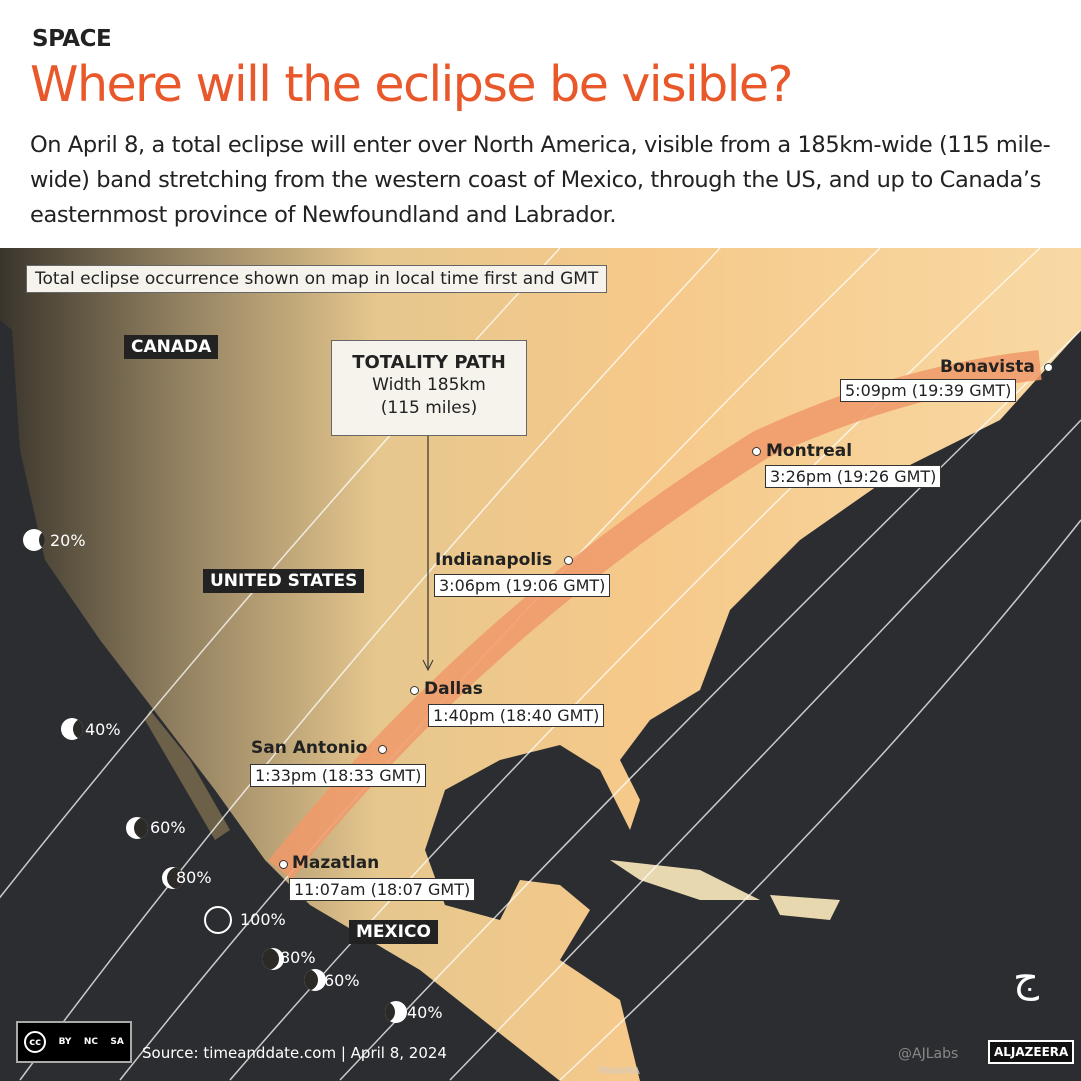  What do you see at coordinates (428, 665) in the screenshot?
I see `arrowhead` at bounding box center [428, 665].